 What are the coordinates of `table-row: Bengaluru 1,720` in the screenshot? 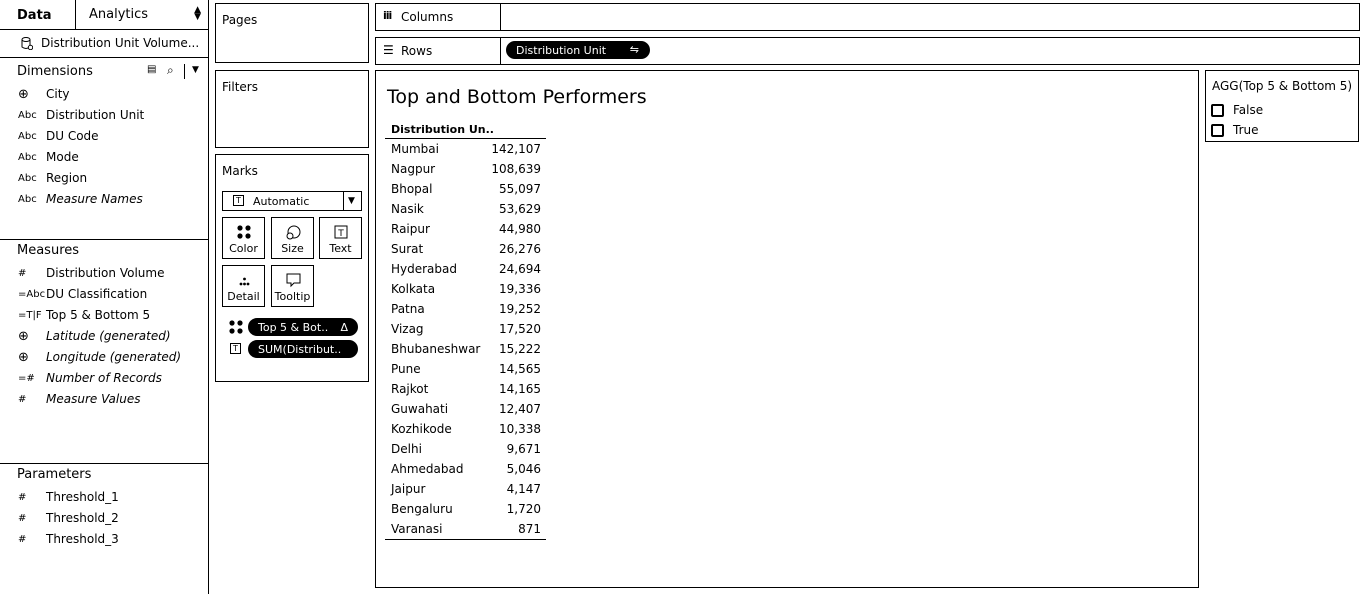 It's located at (465, 509).